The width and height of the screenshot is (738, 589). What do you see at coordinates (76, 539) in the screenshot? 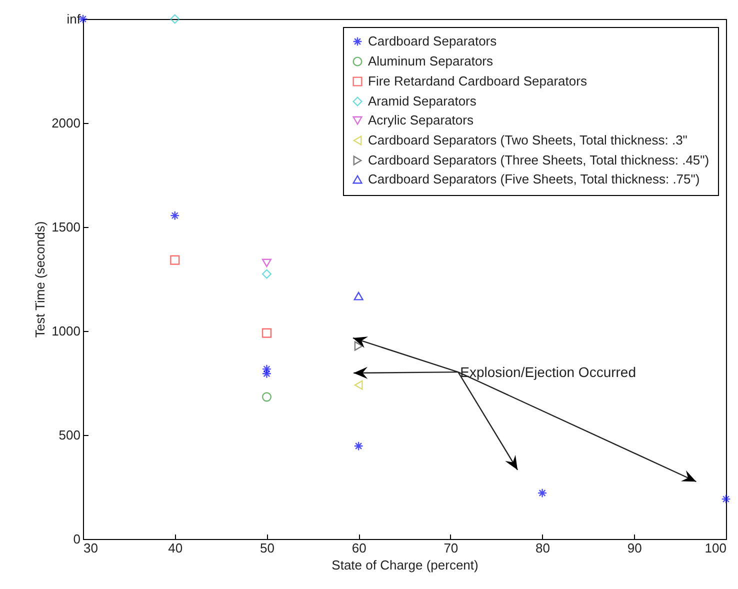
I see `y-tick-label: 0` at bounding box center [76, 539].